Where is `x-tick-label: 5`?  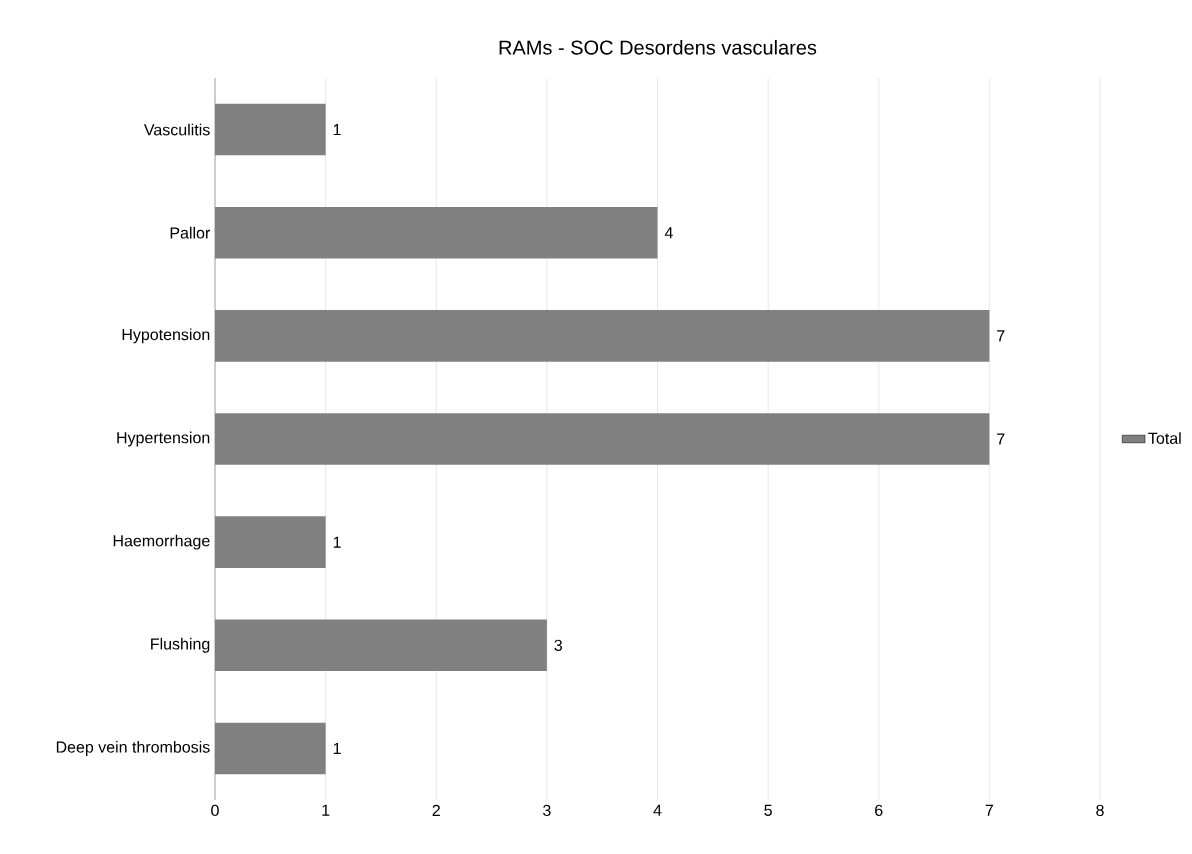
x-tick-label: 5 is located at coordinates (768, 810).